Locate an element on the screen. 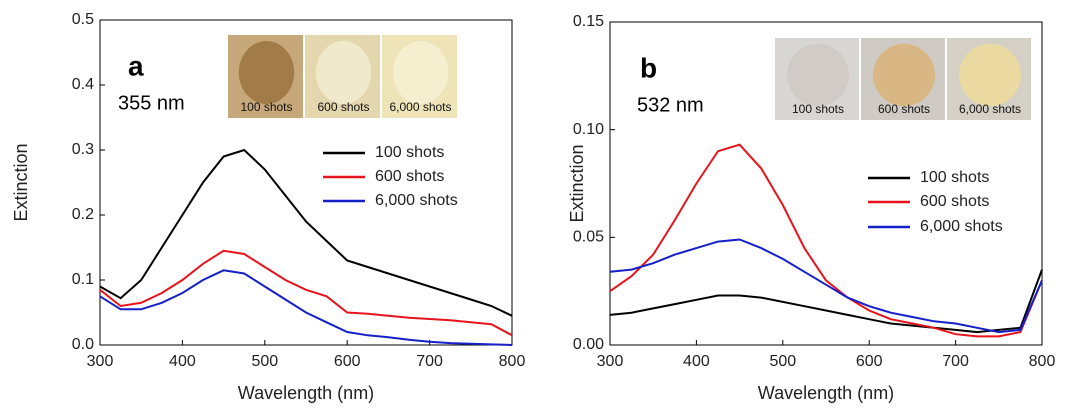 The image size is (1065, 410). panel-annotation: a is located at coordinates (136, 65).